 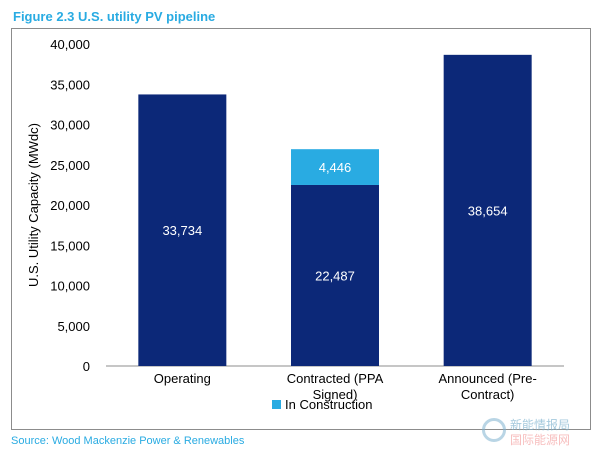 I want to click on data-label: 22,487, so click(x=335, y=275).